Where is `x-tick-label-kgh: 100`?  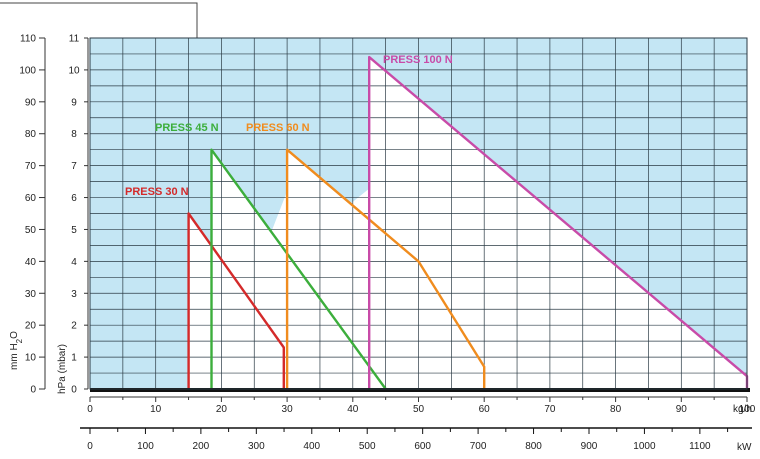
x-tick-label-kgh: 100 is located at coordinates (747, 409).